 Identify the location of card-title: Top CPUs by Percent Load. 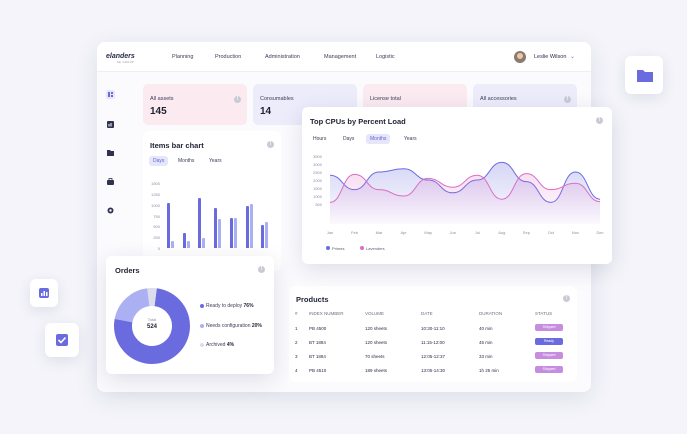
(358, 121).